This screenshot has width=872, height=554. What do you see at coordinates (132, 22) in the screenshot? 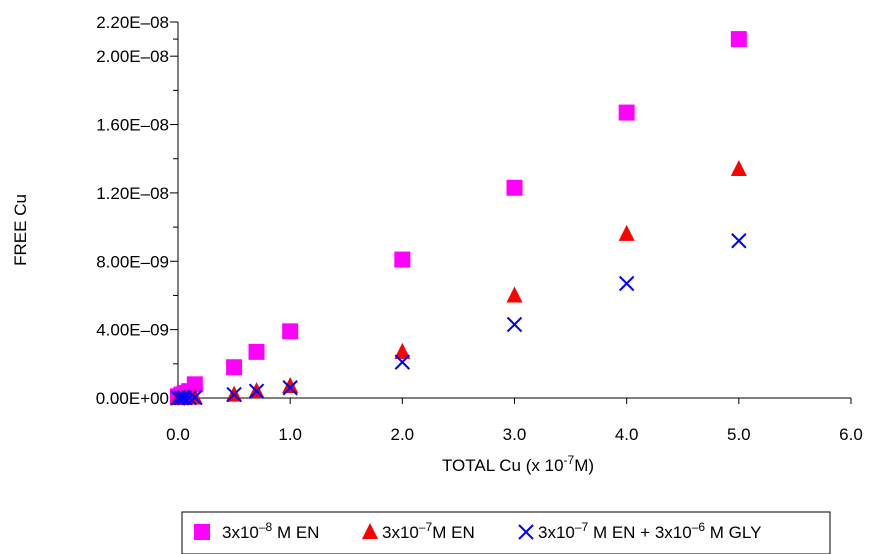
I see `y-tick-label: 2.20E–08` at bounding box center [132, 22].